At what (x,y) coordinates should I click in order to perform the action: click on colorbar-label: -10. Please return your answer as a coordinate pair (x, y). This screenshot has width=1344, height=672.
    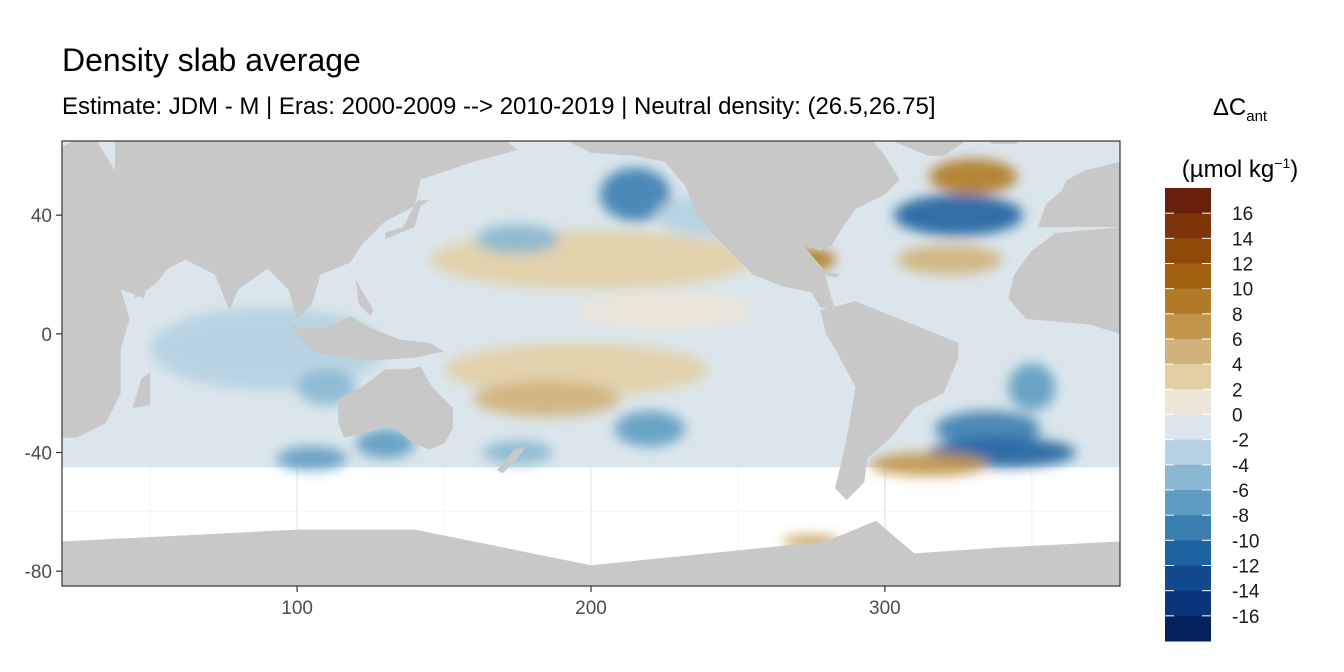
    Looking at the image, I should click on (1245, 541).